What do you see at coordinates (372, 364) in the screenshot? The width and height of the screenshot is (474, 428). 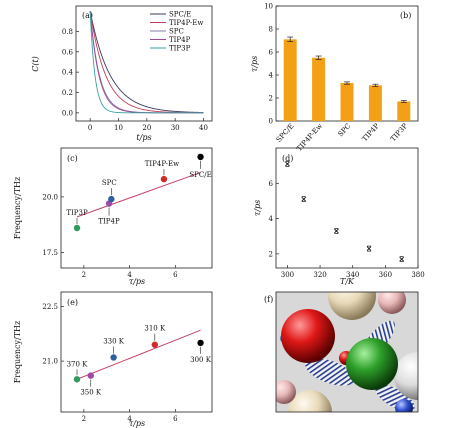 I see `sphere-green` at bounding box center [372, 364].